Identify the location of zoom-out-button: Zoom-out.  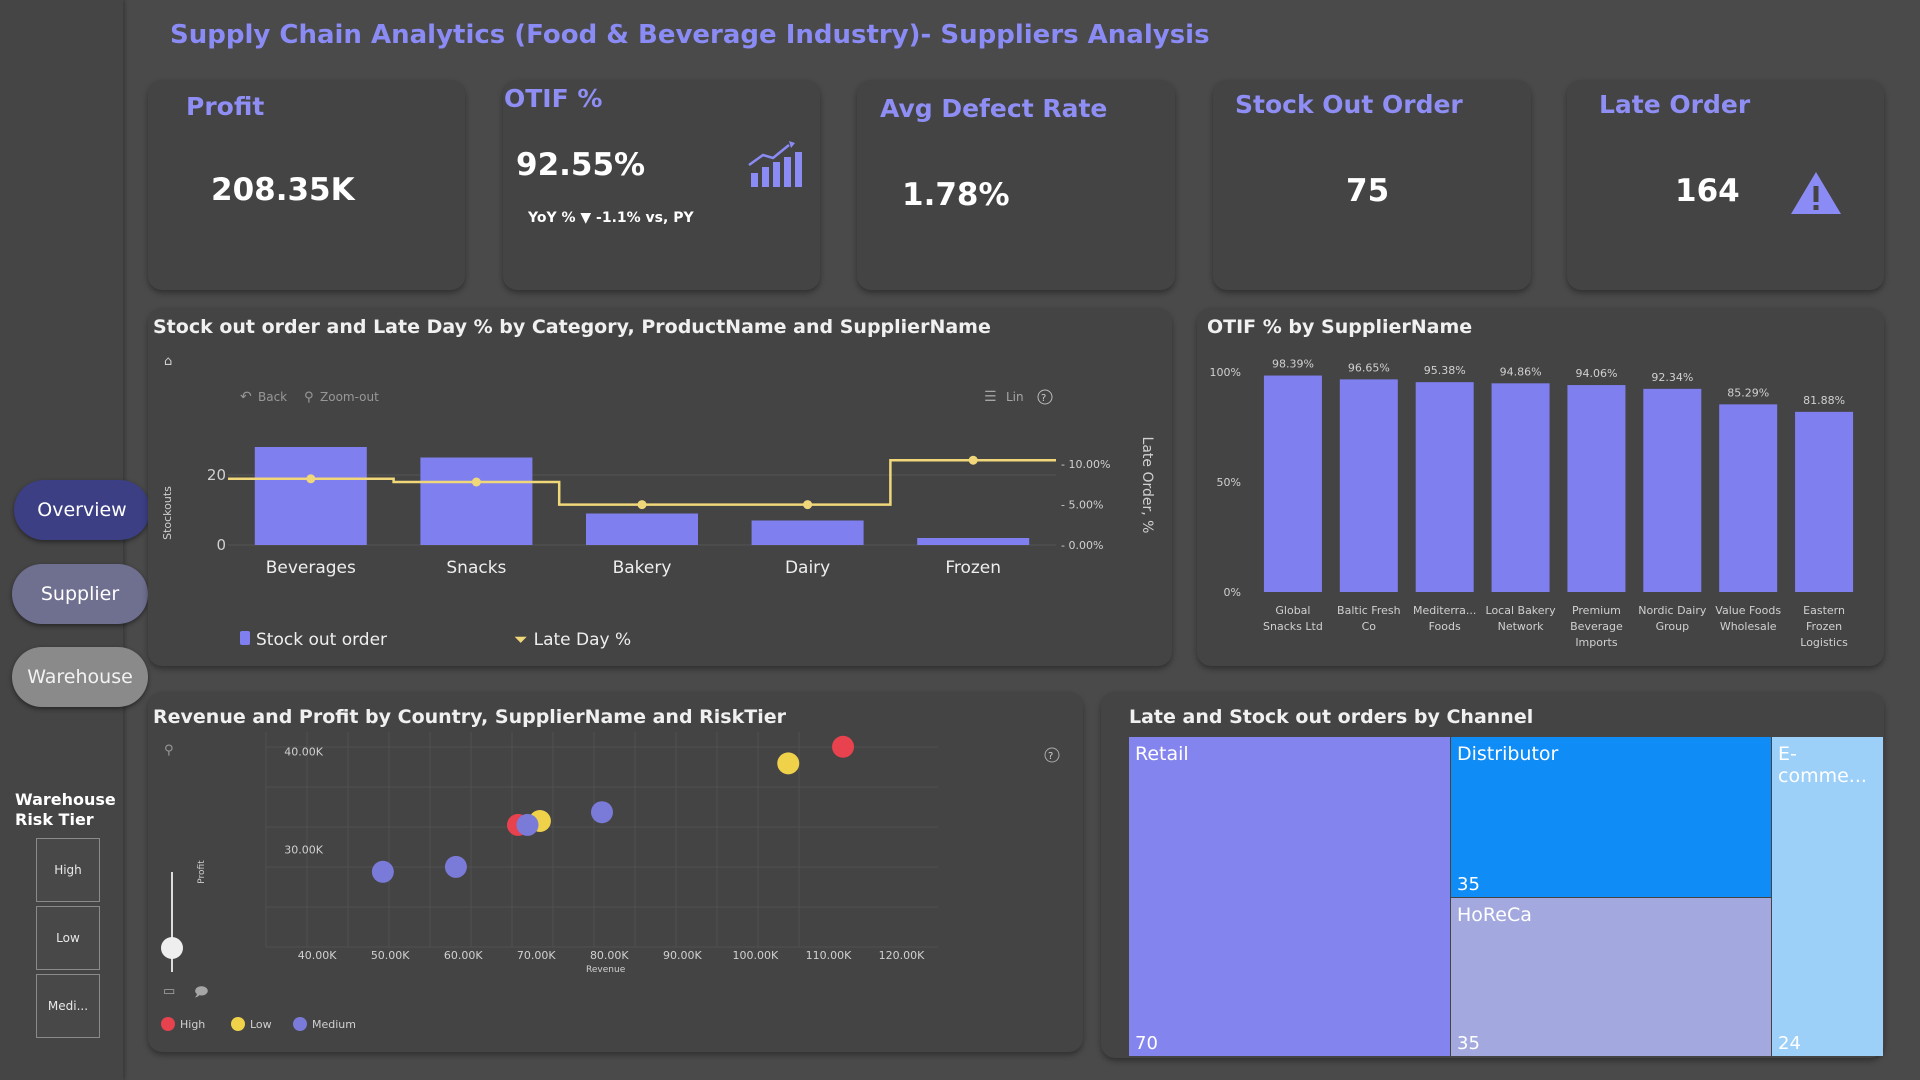
(349, 397).